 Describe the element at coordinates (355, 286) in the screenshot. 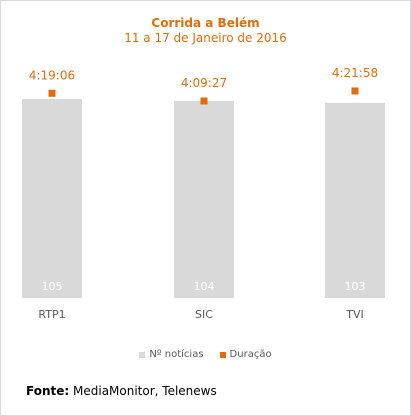

I see `bar-value-label-tvi: 103` at that location.